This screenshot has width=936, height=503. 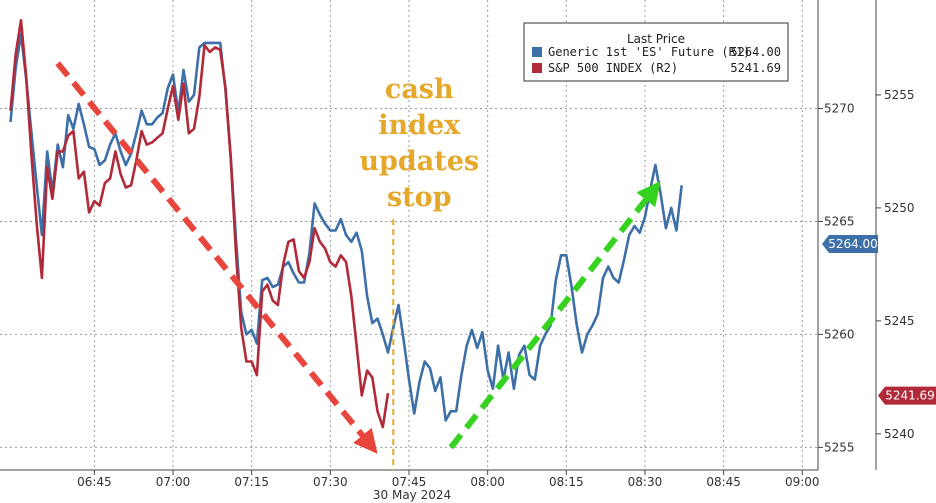 What do you see at coordinates (613, 68) in the screenshot?
I see `legend-label: S&P 500 INDEX (R2)` at bounding box center [613, 68].